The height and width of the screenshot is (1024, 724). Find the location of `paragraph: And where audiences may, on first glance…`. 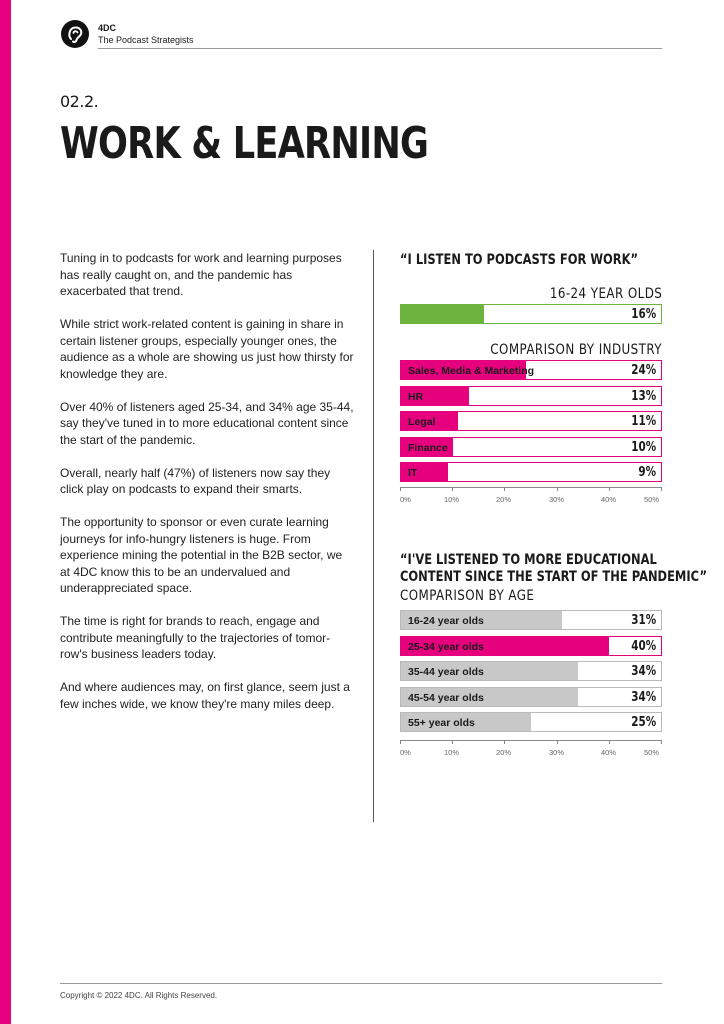

paragraph: And where audiences may, on first glance… is located at coordinates (205, 695).